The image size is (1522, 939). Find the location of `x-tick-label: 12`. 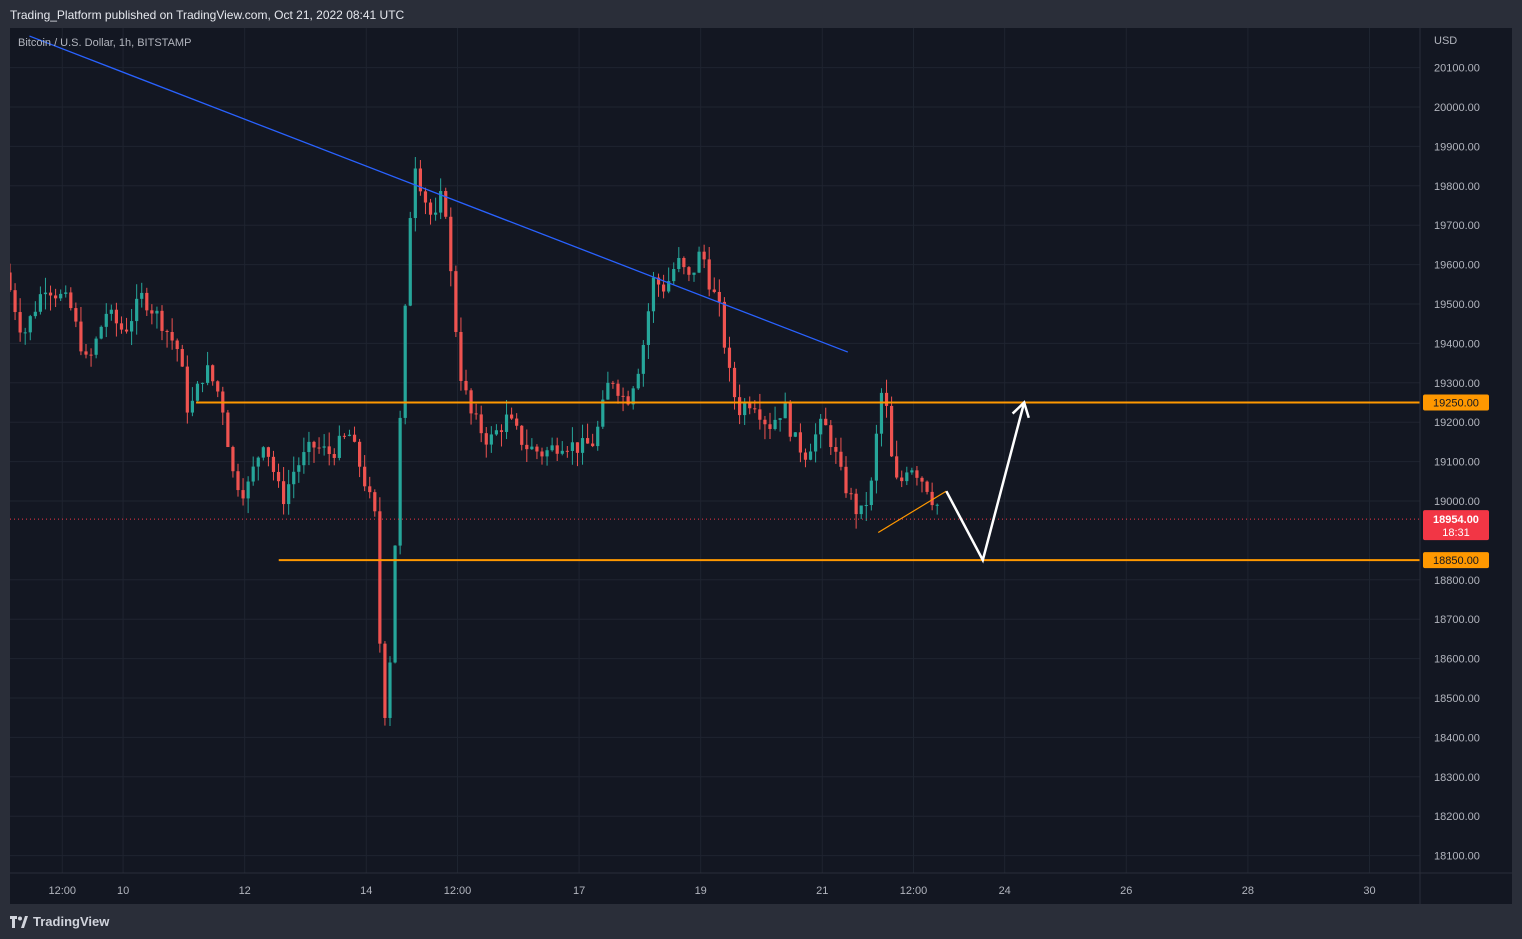

x-tick-label: 12 is located at coordinates (245, 891).